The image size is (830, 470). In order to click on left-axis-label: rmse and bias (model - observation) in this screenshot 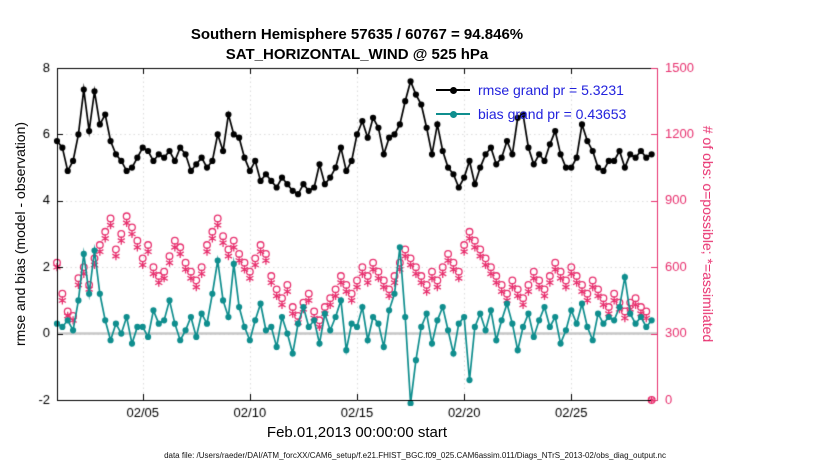, I will do `click(20, 234)`.